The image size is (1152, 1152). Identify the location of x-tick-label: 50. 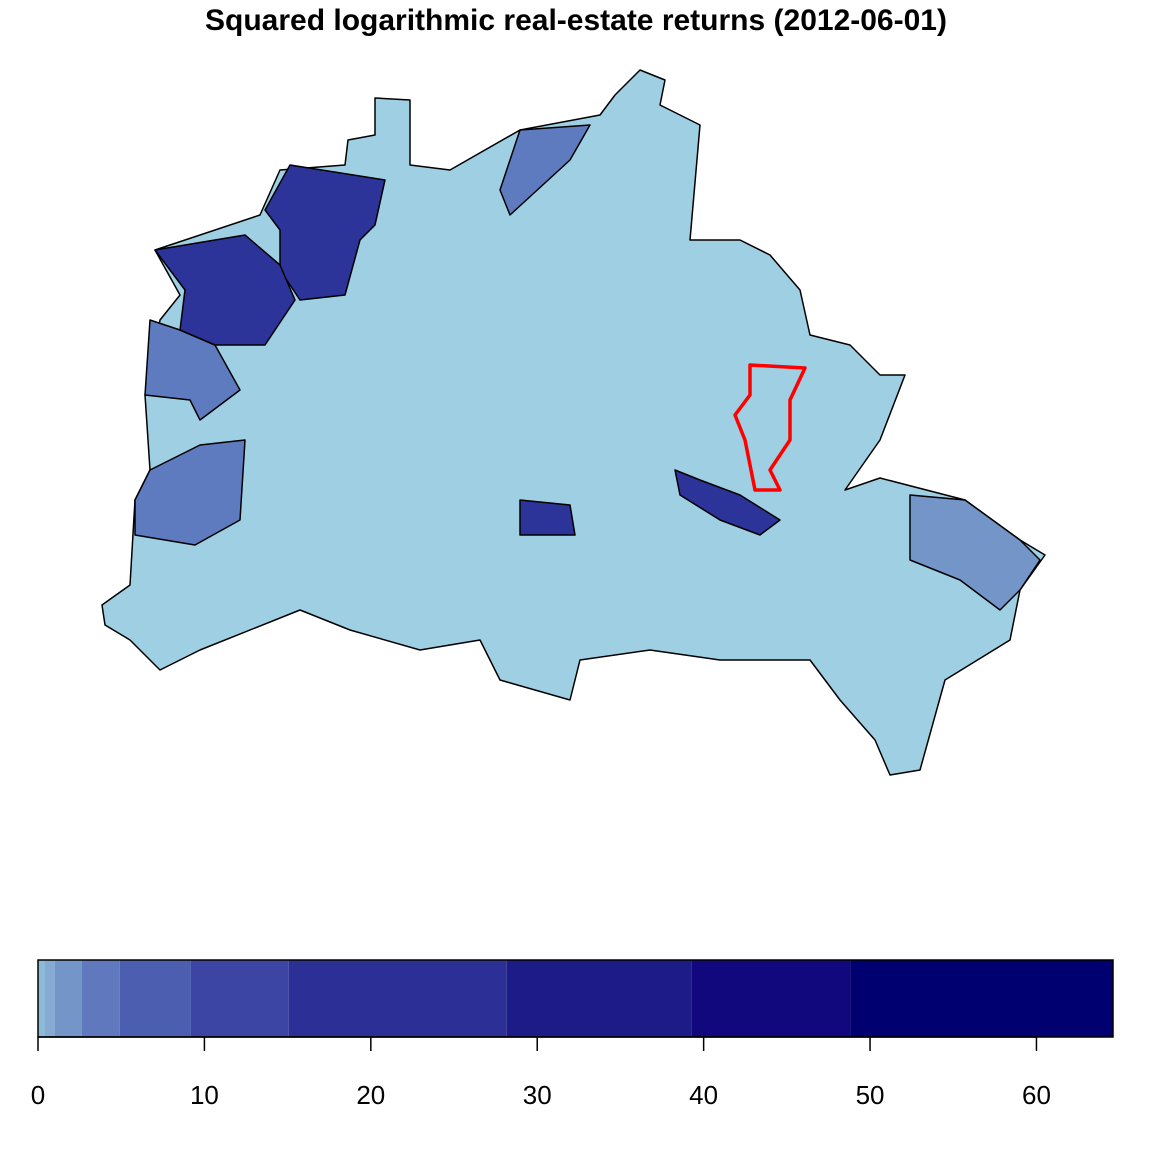
(870, 1095).